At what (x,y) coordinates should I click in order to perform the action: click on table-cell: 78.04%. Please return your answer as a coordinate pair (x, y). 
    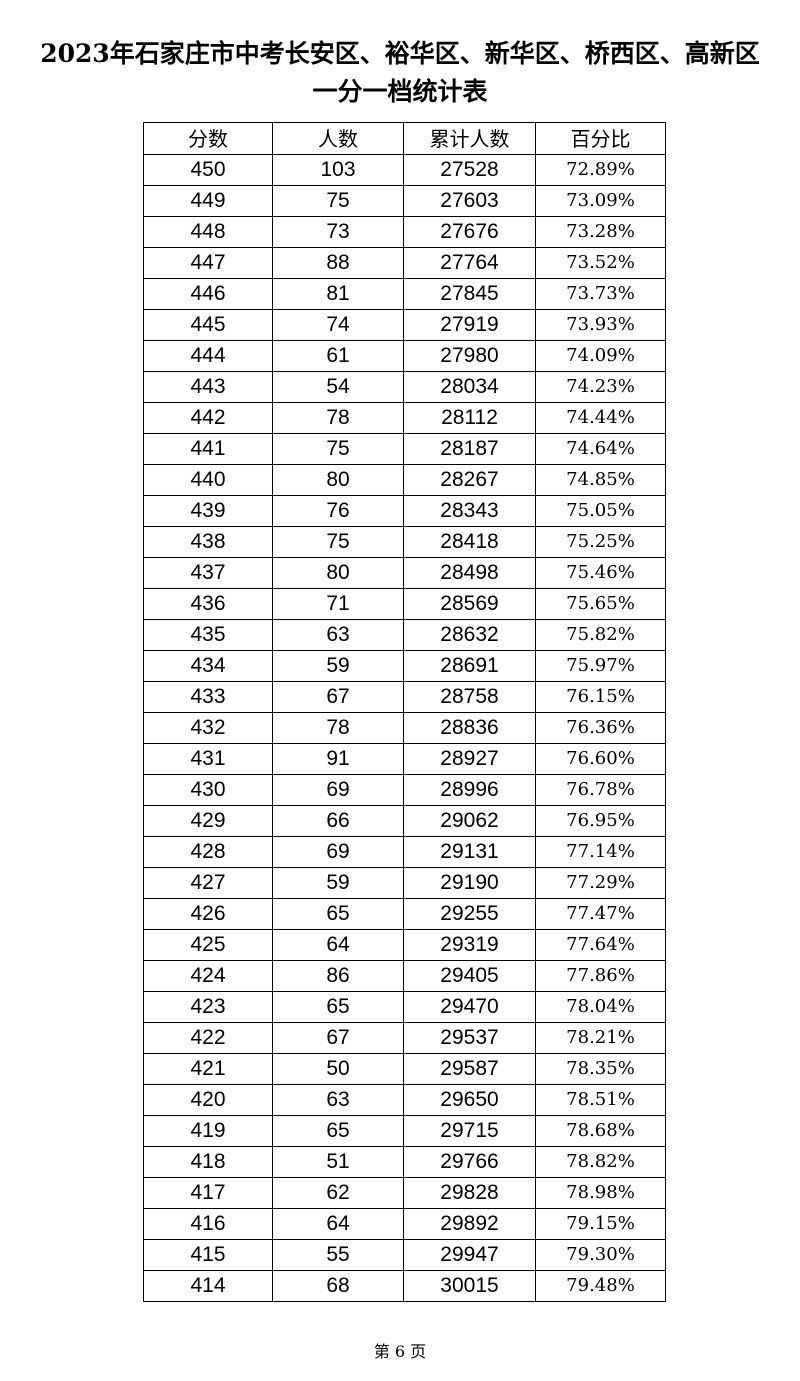
    Looking at the image, I should click on (600, 1007).